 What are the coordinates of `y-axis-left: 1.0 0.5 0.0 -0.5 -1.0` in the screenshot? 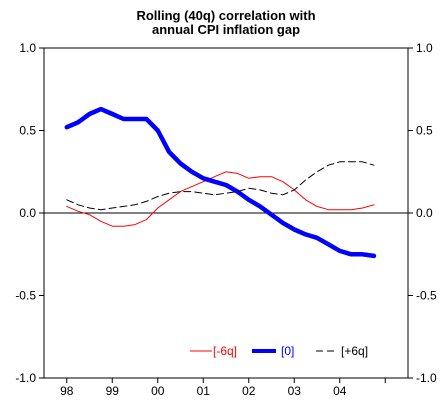 It's located at (29, 213).